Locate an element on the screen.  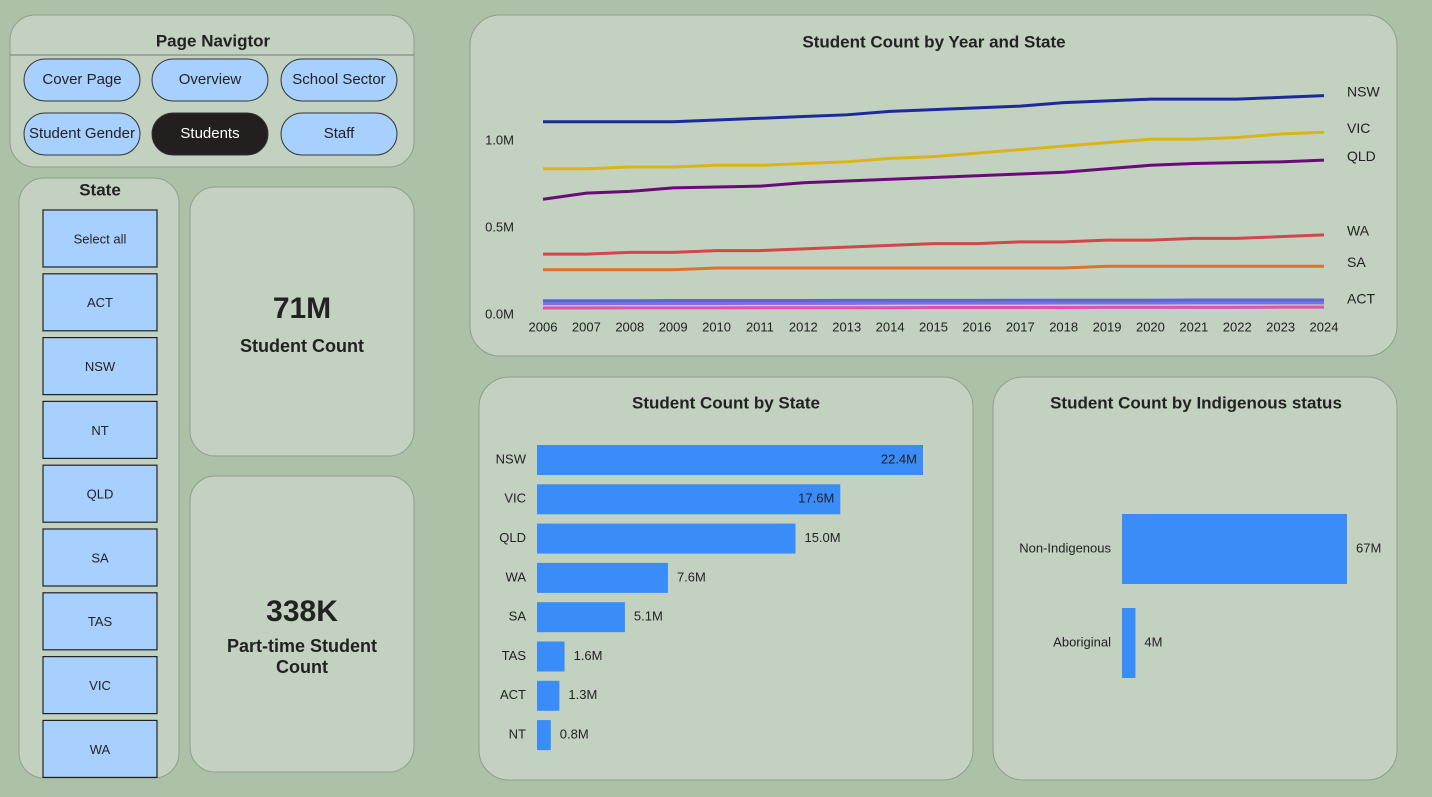
data-label: 4M is located at coordinates (1153, 641).